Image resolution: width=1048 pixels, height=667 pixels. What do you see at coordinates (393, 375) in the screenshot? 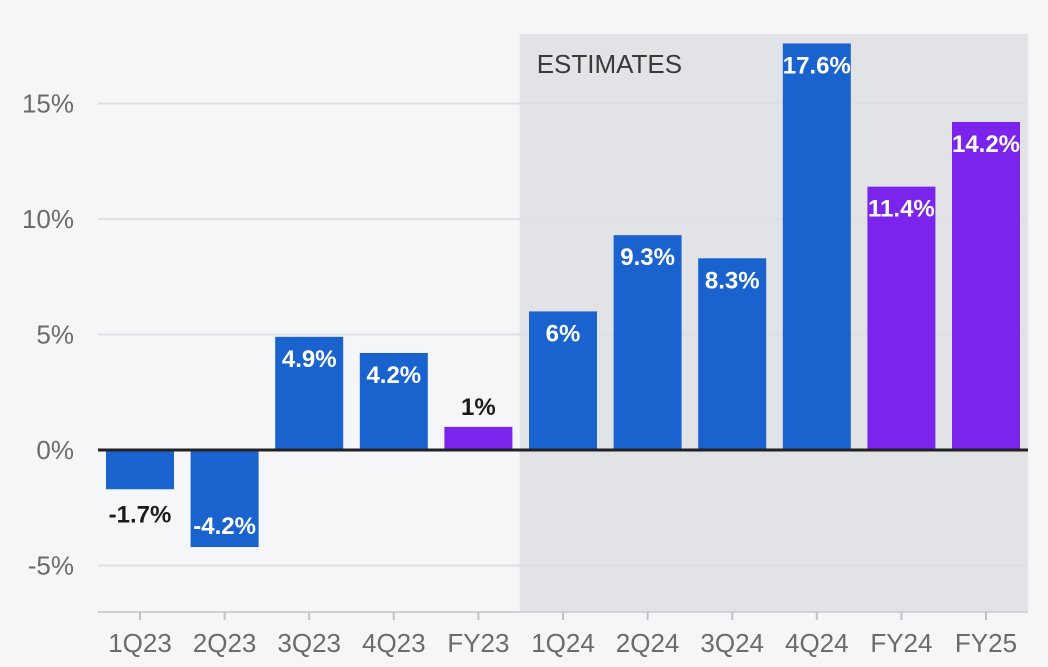
I see `data-label-4q23: 4.2%` at bounding box center [393, 375].